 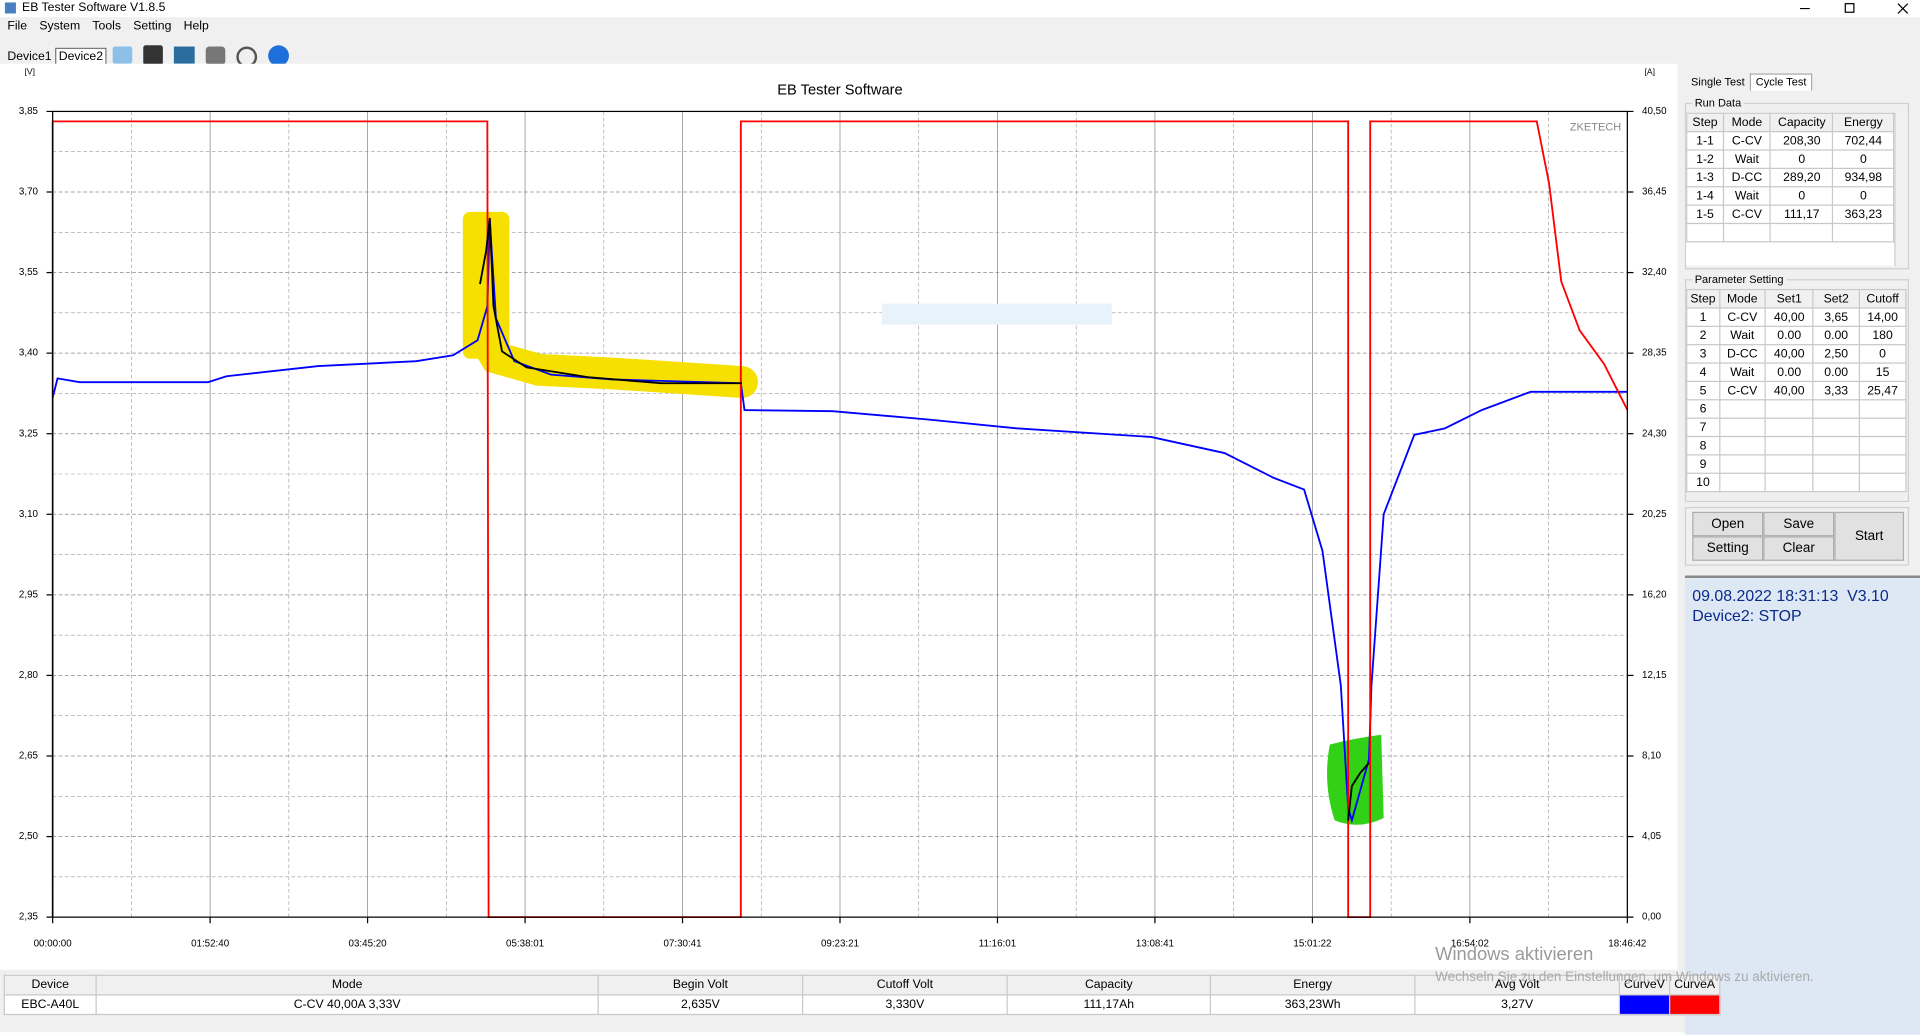 What do you see at coordinates (1882, 390) in the screenshot?
I see `table-cell: 25,47` at bounding box center [1882, 390].